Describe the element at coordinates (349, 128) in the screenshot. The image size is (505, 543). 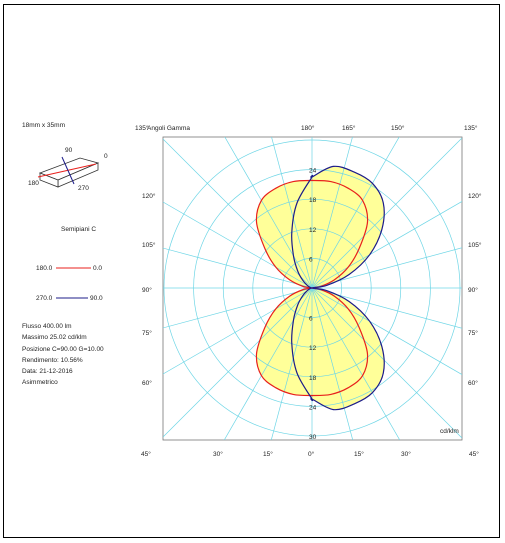
I see `top-angle-label: 165°` at that location.